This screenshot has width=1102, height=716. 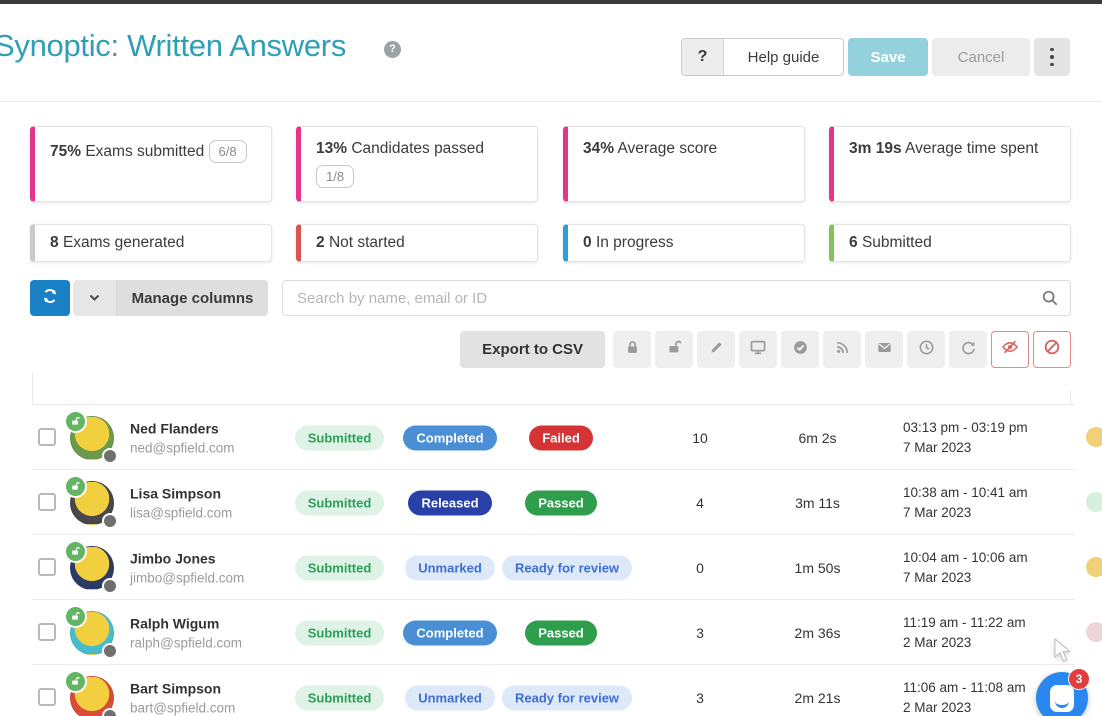 What do you see at coordinates (700, 567) in the screenshot?
I see `score-value: 0` at bounding box center [700, 567].